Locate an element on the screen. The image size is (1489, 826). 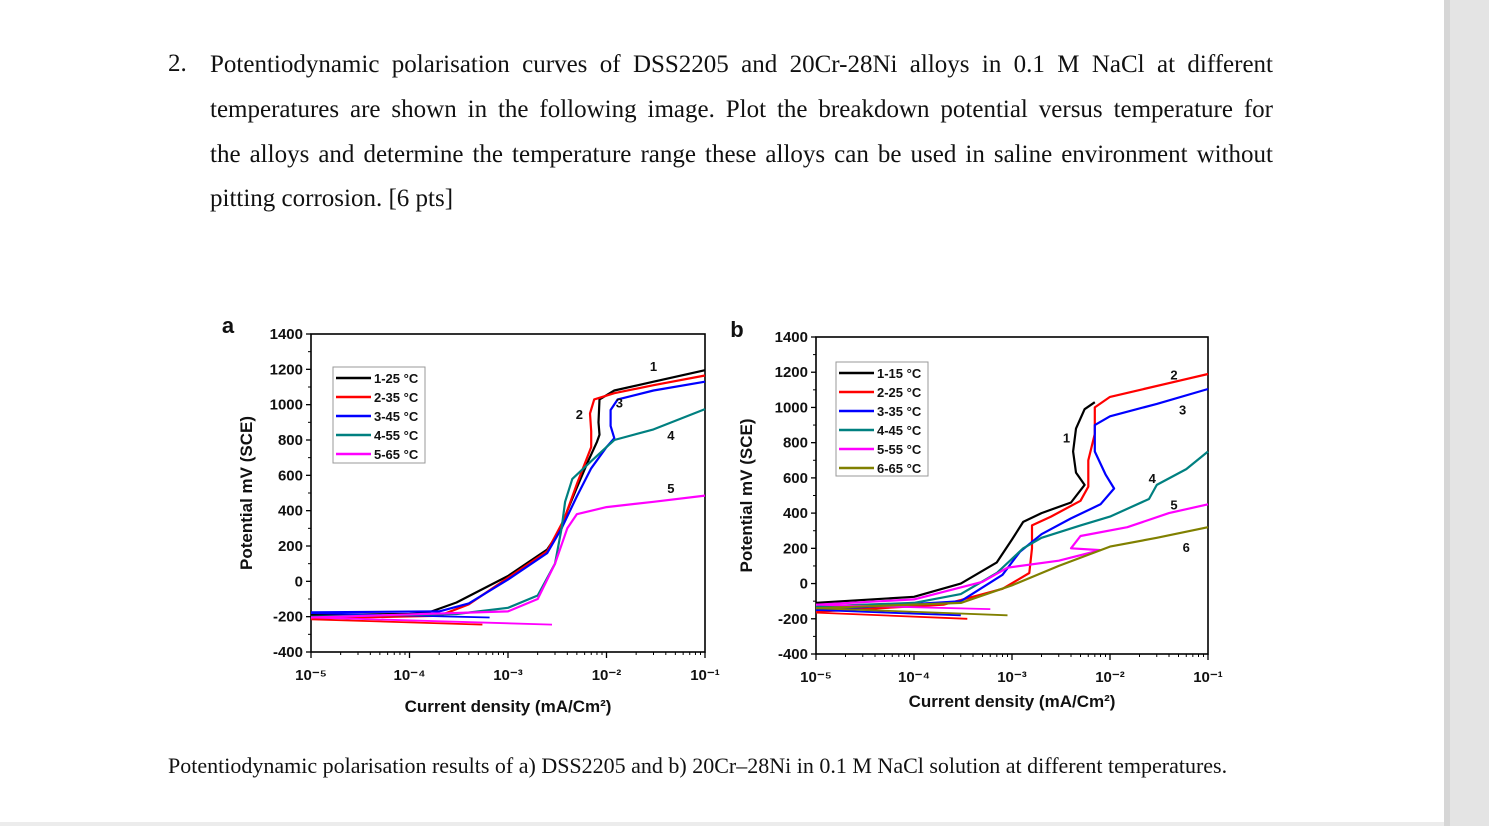
legend-entry: 1-15 °C is located at coordinates (899, 373).